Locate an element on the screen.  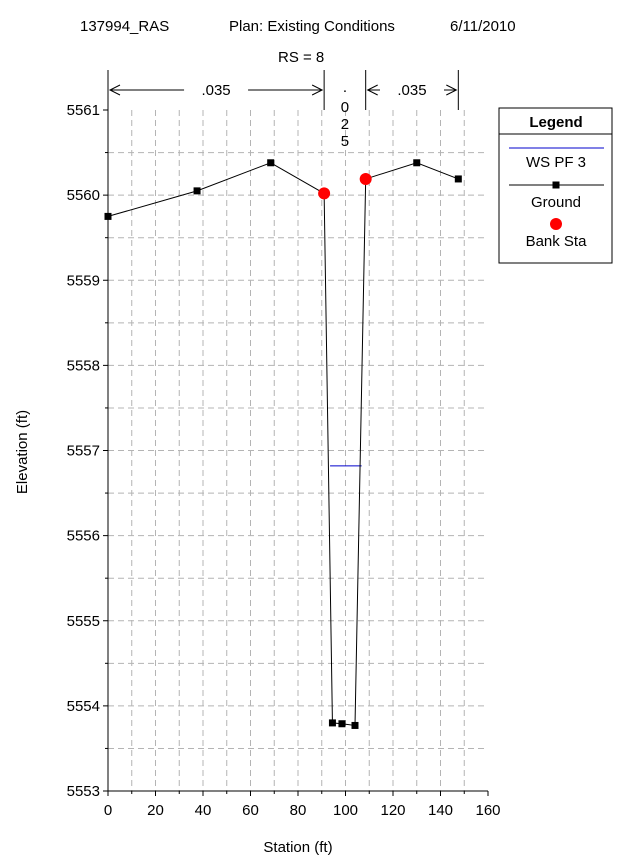
y-tick-label: 5556 is located at coordinates (83, 536).